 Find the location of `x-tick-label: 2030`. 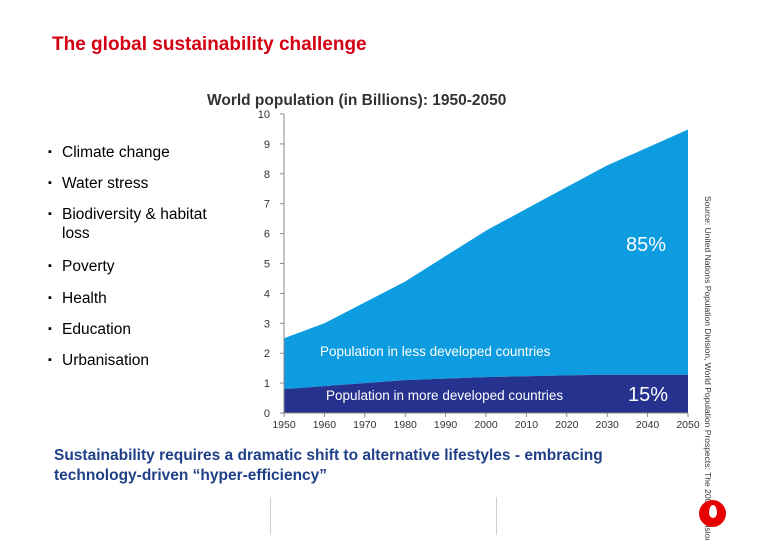

x-tick-label: 2030 is located at coordinates (608, 425).